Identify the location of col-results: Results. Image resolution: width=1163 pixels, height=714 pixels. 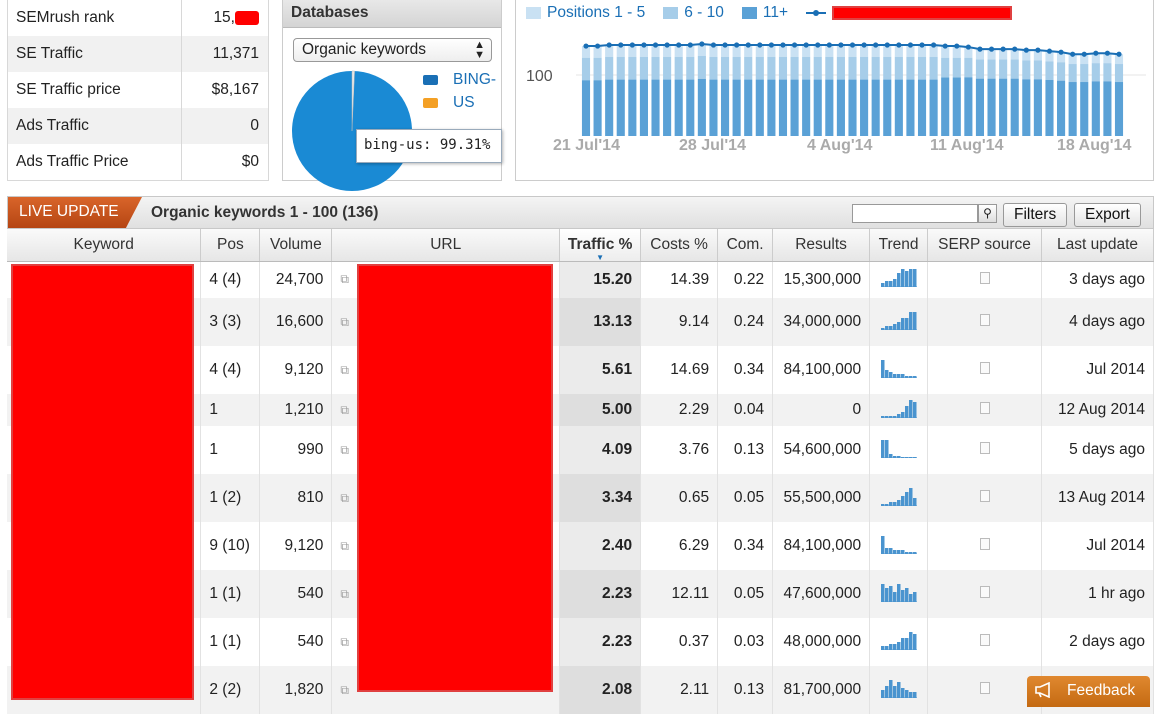
(821, 245).